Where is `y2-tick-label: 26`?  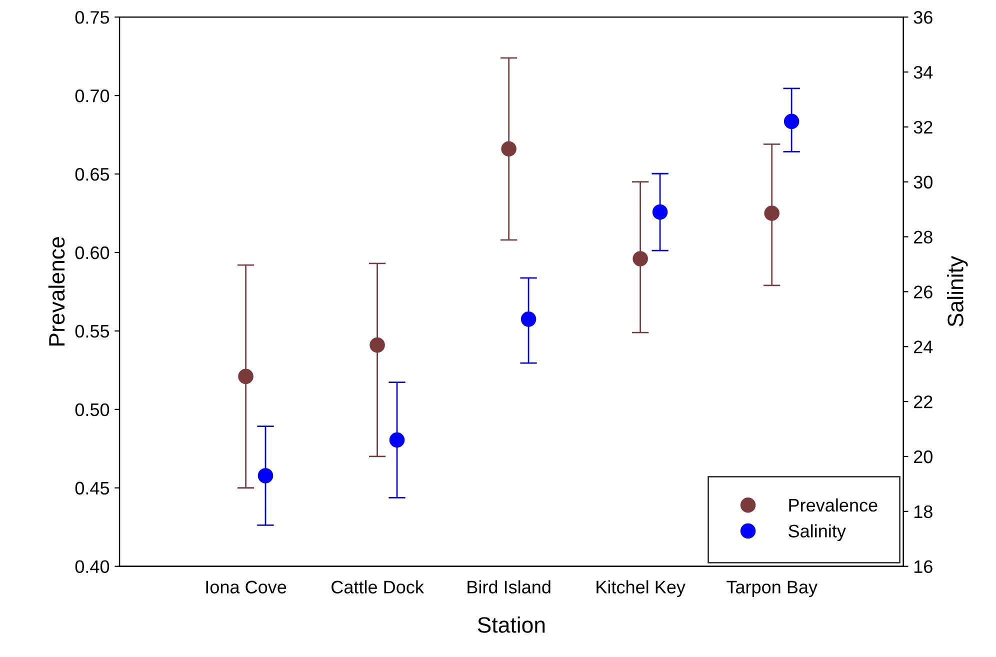
y2-tick-label: 26 is located at coordinates (923, 292).